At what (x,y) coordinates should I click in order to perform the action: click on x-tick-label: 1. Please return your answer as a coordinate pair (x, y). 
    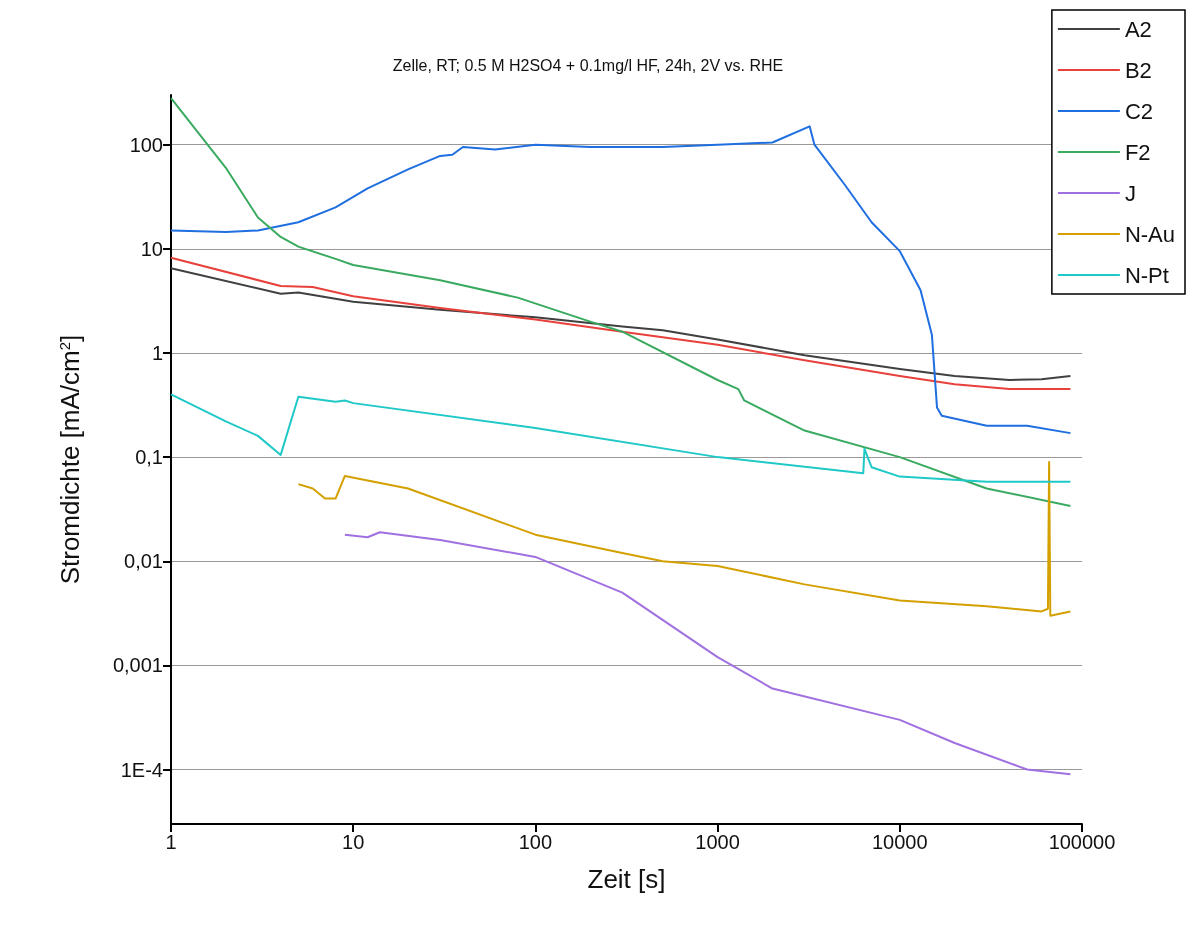
    Looking at the image, I should click on (171, 842).